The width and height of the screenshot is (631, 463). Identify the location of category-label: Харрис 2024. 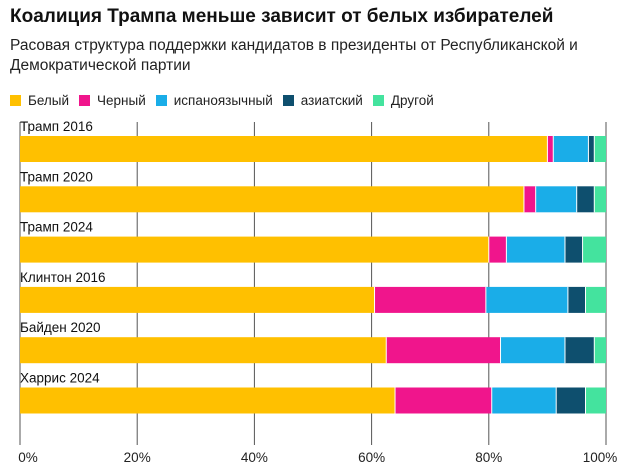
(60, 378).